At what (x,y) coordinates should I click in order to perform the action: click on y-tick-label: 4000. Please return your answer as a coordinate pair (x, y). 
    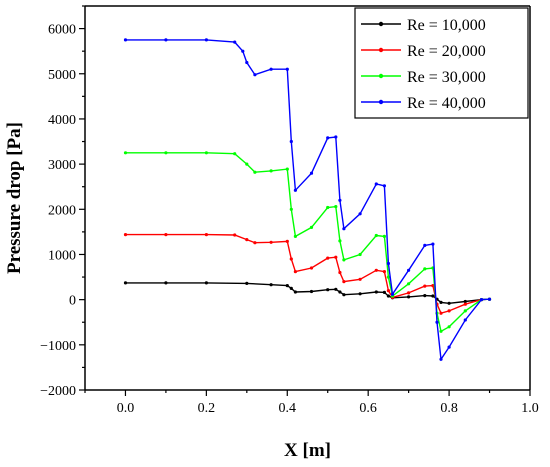
    Looking at the image, I should click on (62, 120).